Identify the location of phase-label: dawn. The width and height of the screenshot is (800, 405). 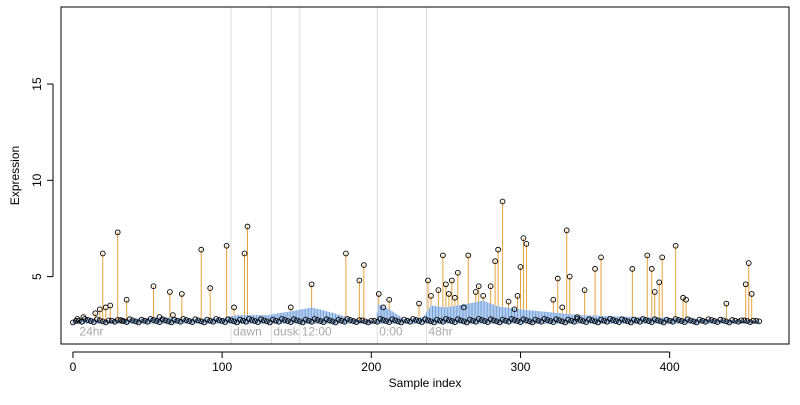
(247, 331).